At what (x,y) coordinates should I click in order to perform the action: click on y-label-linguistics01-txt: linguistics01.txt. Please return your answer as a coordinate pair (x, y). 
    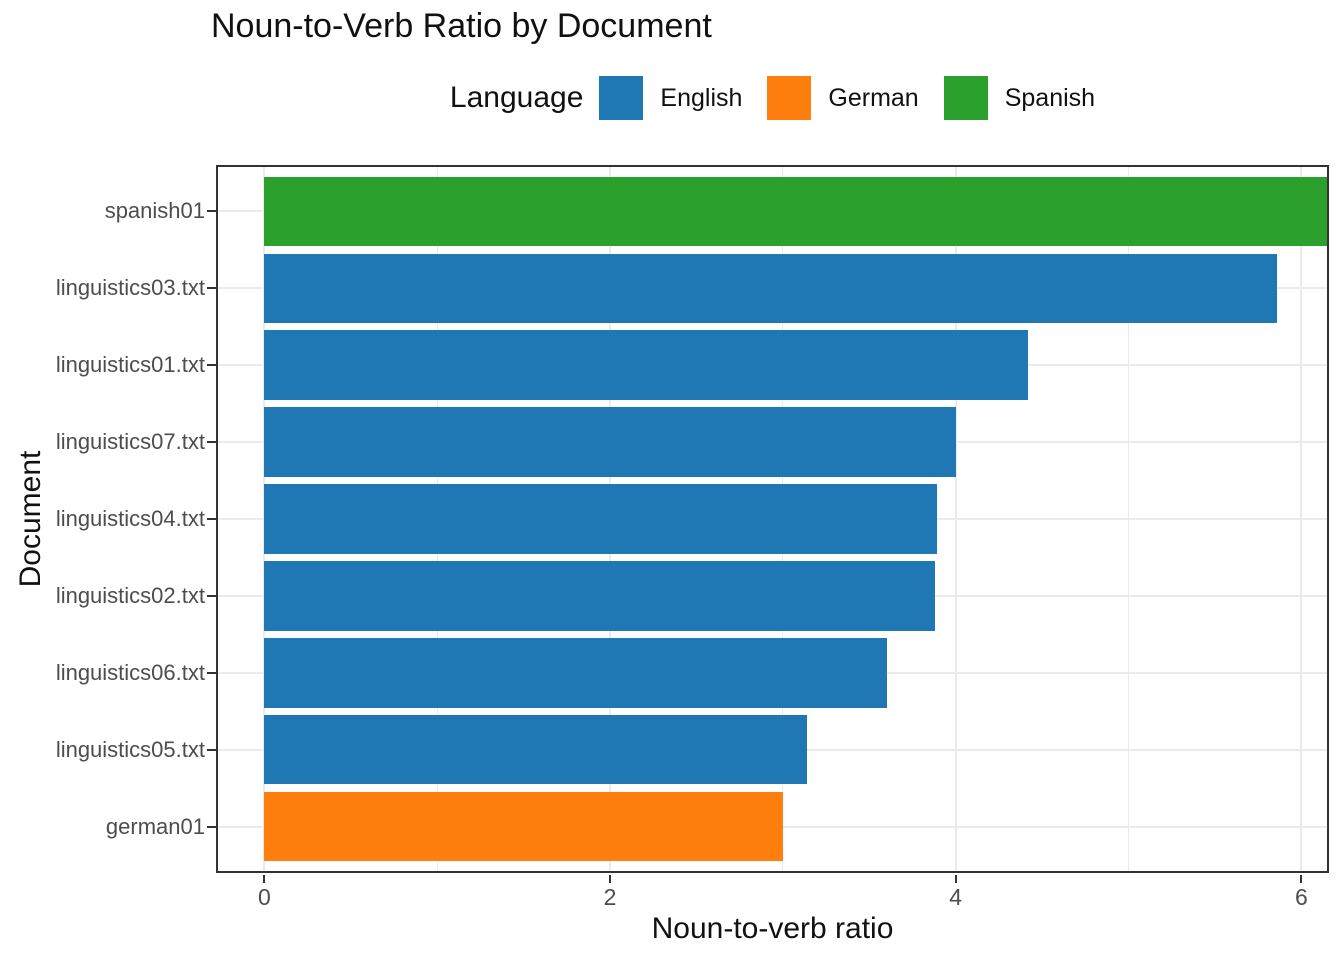
    Looking at the image, I should click on (130, 365).